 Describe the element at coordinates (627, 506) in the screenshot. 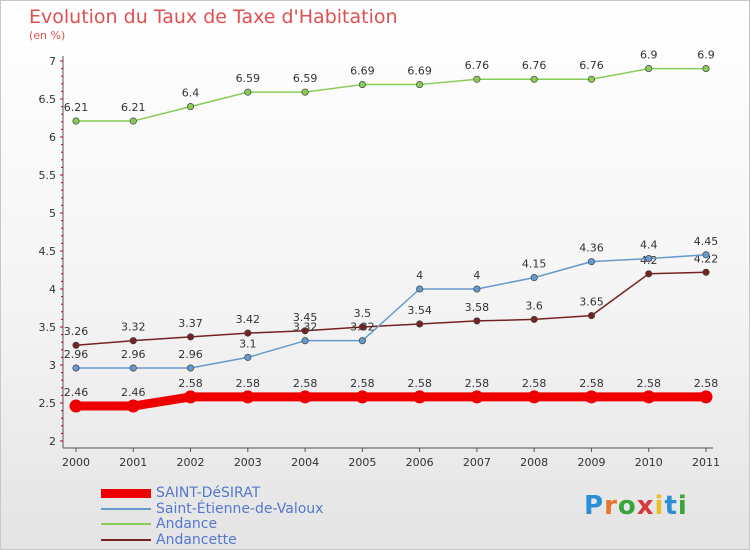

I see `brand-letter: o` at that location.